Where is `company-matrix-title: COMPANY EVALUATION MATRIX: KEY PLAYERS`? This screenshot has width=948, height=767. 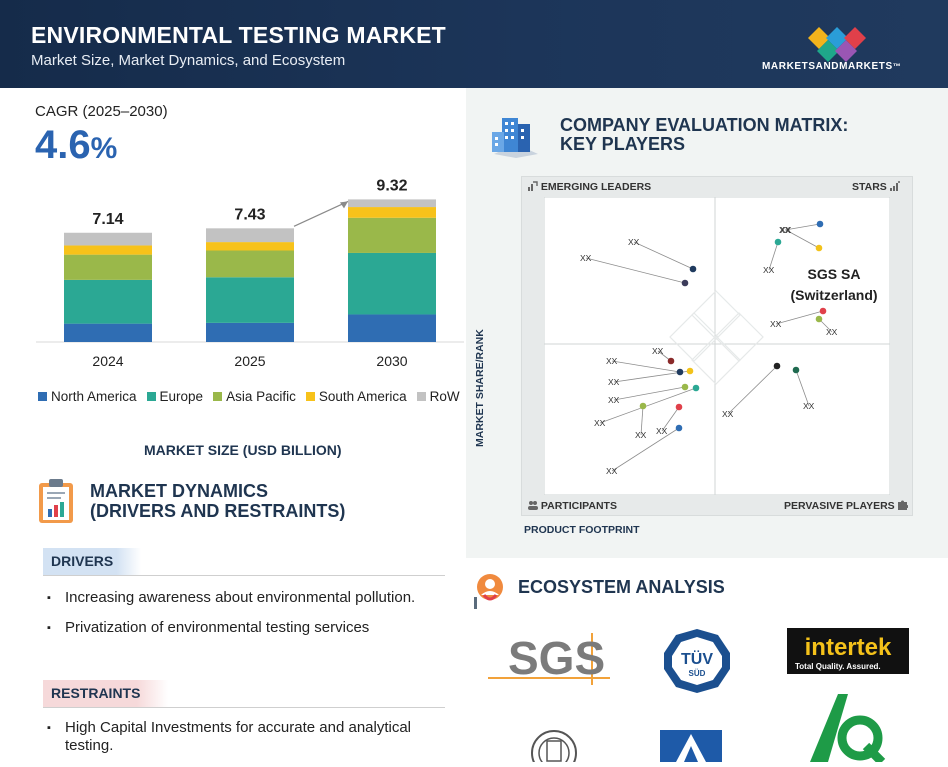
company-matrix-title: COMPANY EVALUATION MATRIX: KEY PLAYERS is located at coordinates (704, 135).